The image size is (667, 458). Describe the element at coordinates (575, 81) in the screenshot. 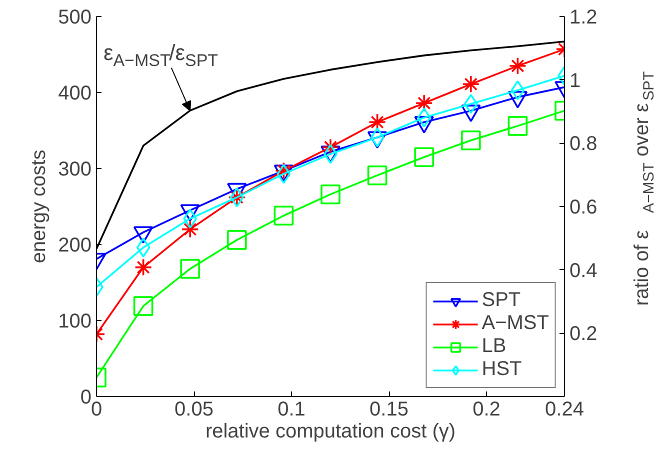

I see `y2-tick-label: 1` at that location.